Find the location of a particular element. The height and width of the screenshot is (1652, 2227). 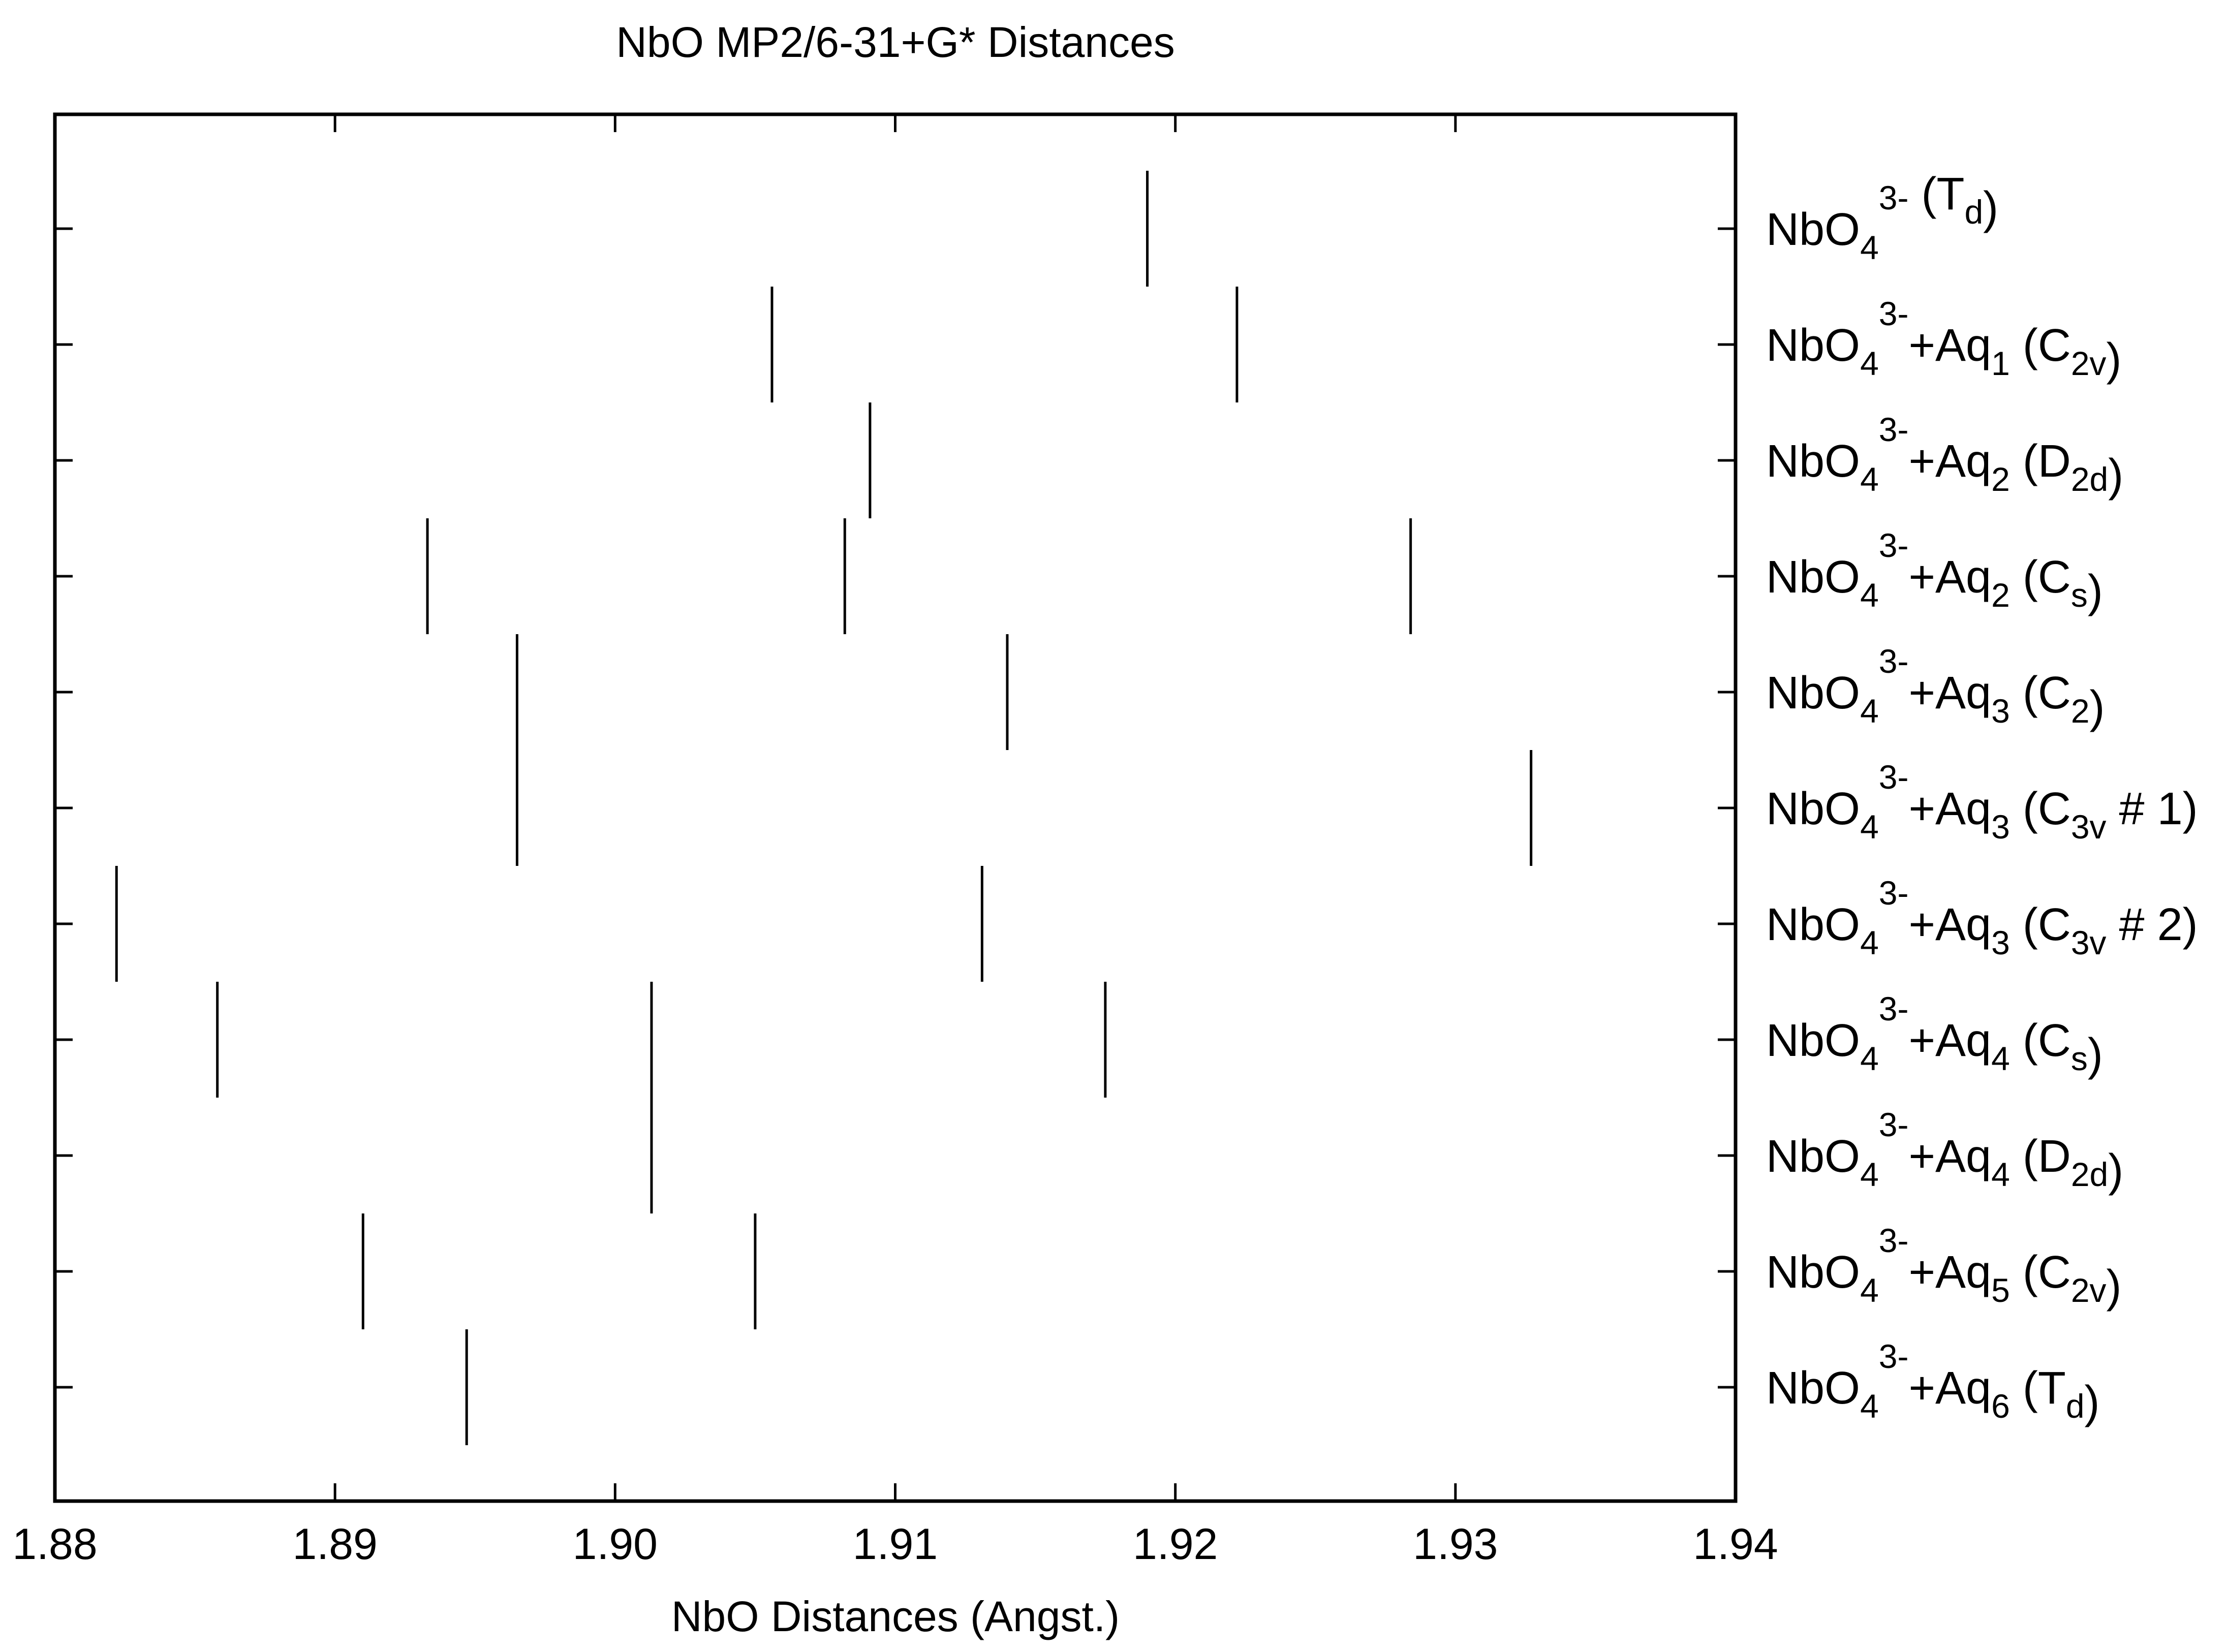

category-label-part: 5 is located at coordinates (2000, 1290).